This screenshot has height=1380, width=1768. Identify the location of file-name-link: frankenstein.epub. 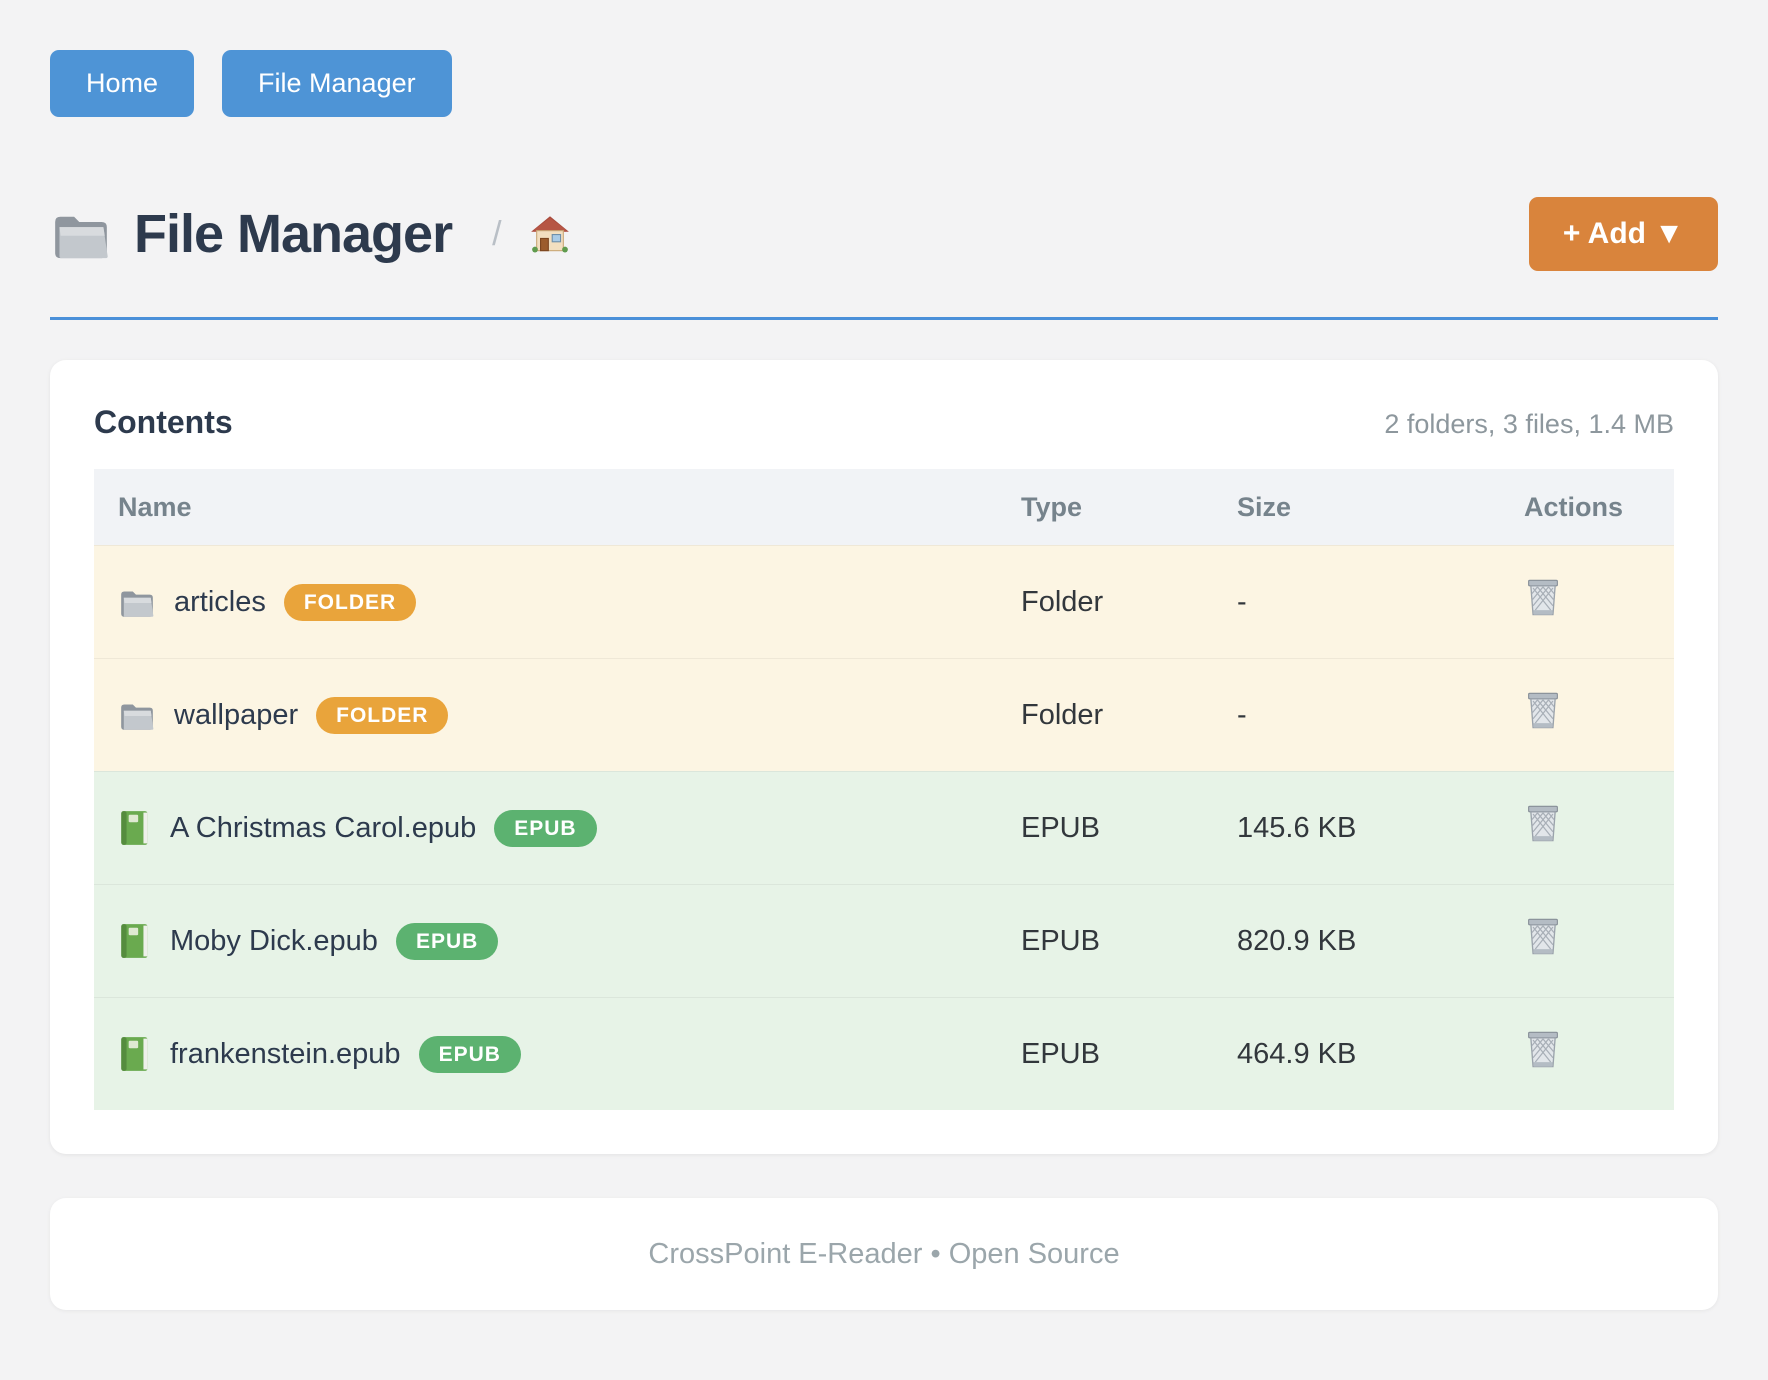
(285, 1053).